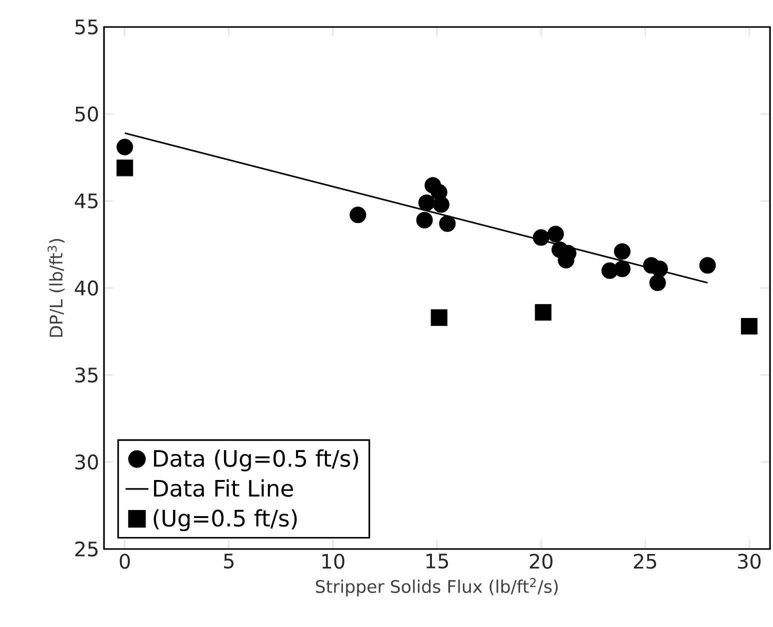 Image resolution: width=773 pixels, height=627 pixels. Describe the element at coordinates (256, 460) in the screenshot. I see `legend-label: Data (Ug=0.5 ft/s)` at that location.